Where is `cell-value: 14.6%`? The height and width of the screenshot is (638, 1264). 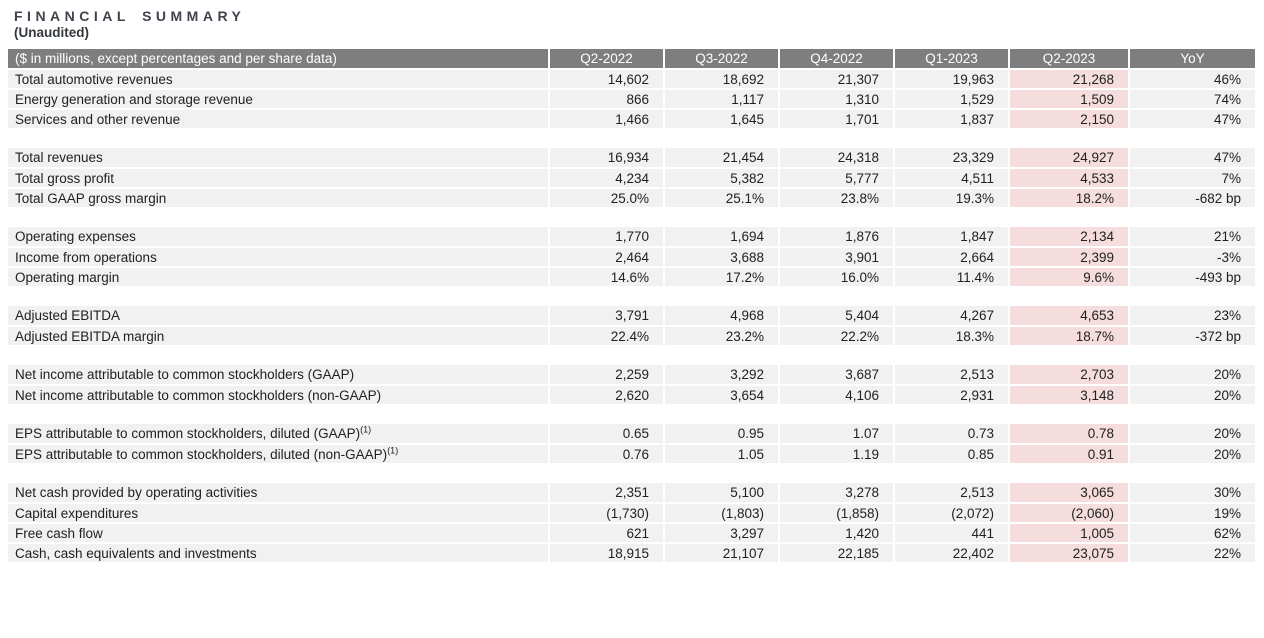 cell-value: 14.6% is located at coordinates (606, 277).